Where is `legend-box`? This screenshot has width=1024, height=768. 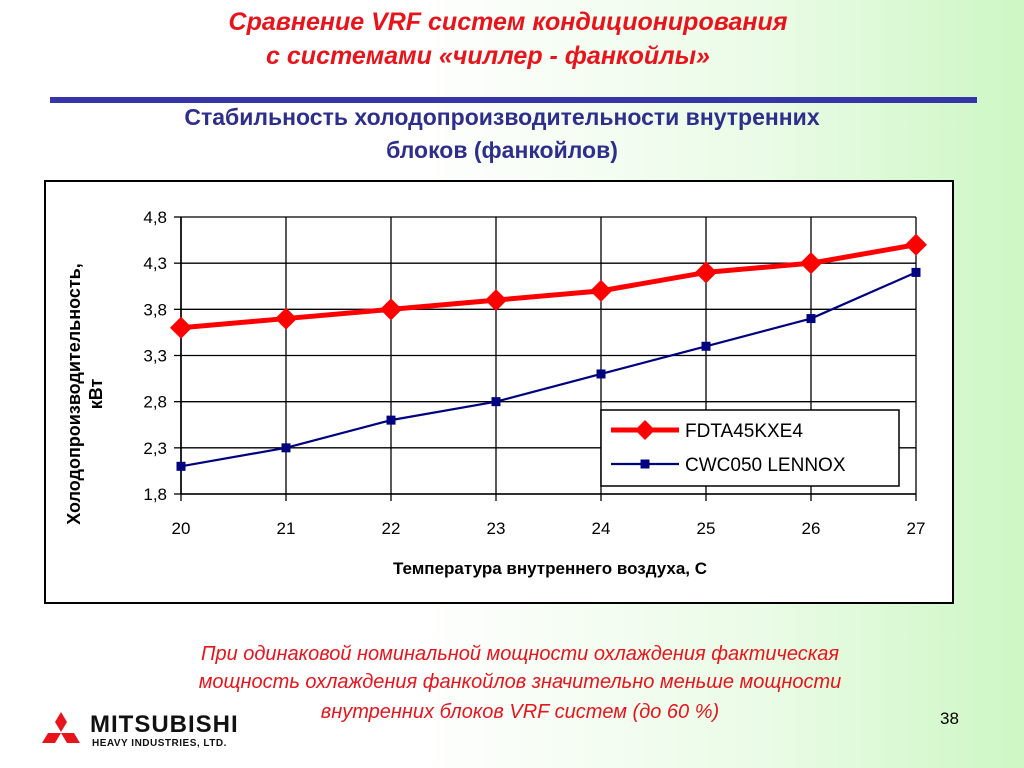
legend-box is located at coordinates (750, 448).